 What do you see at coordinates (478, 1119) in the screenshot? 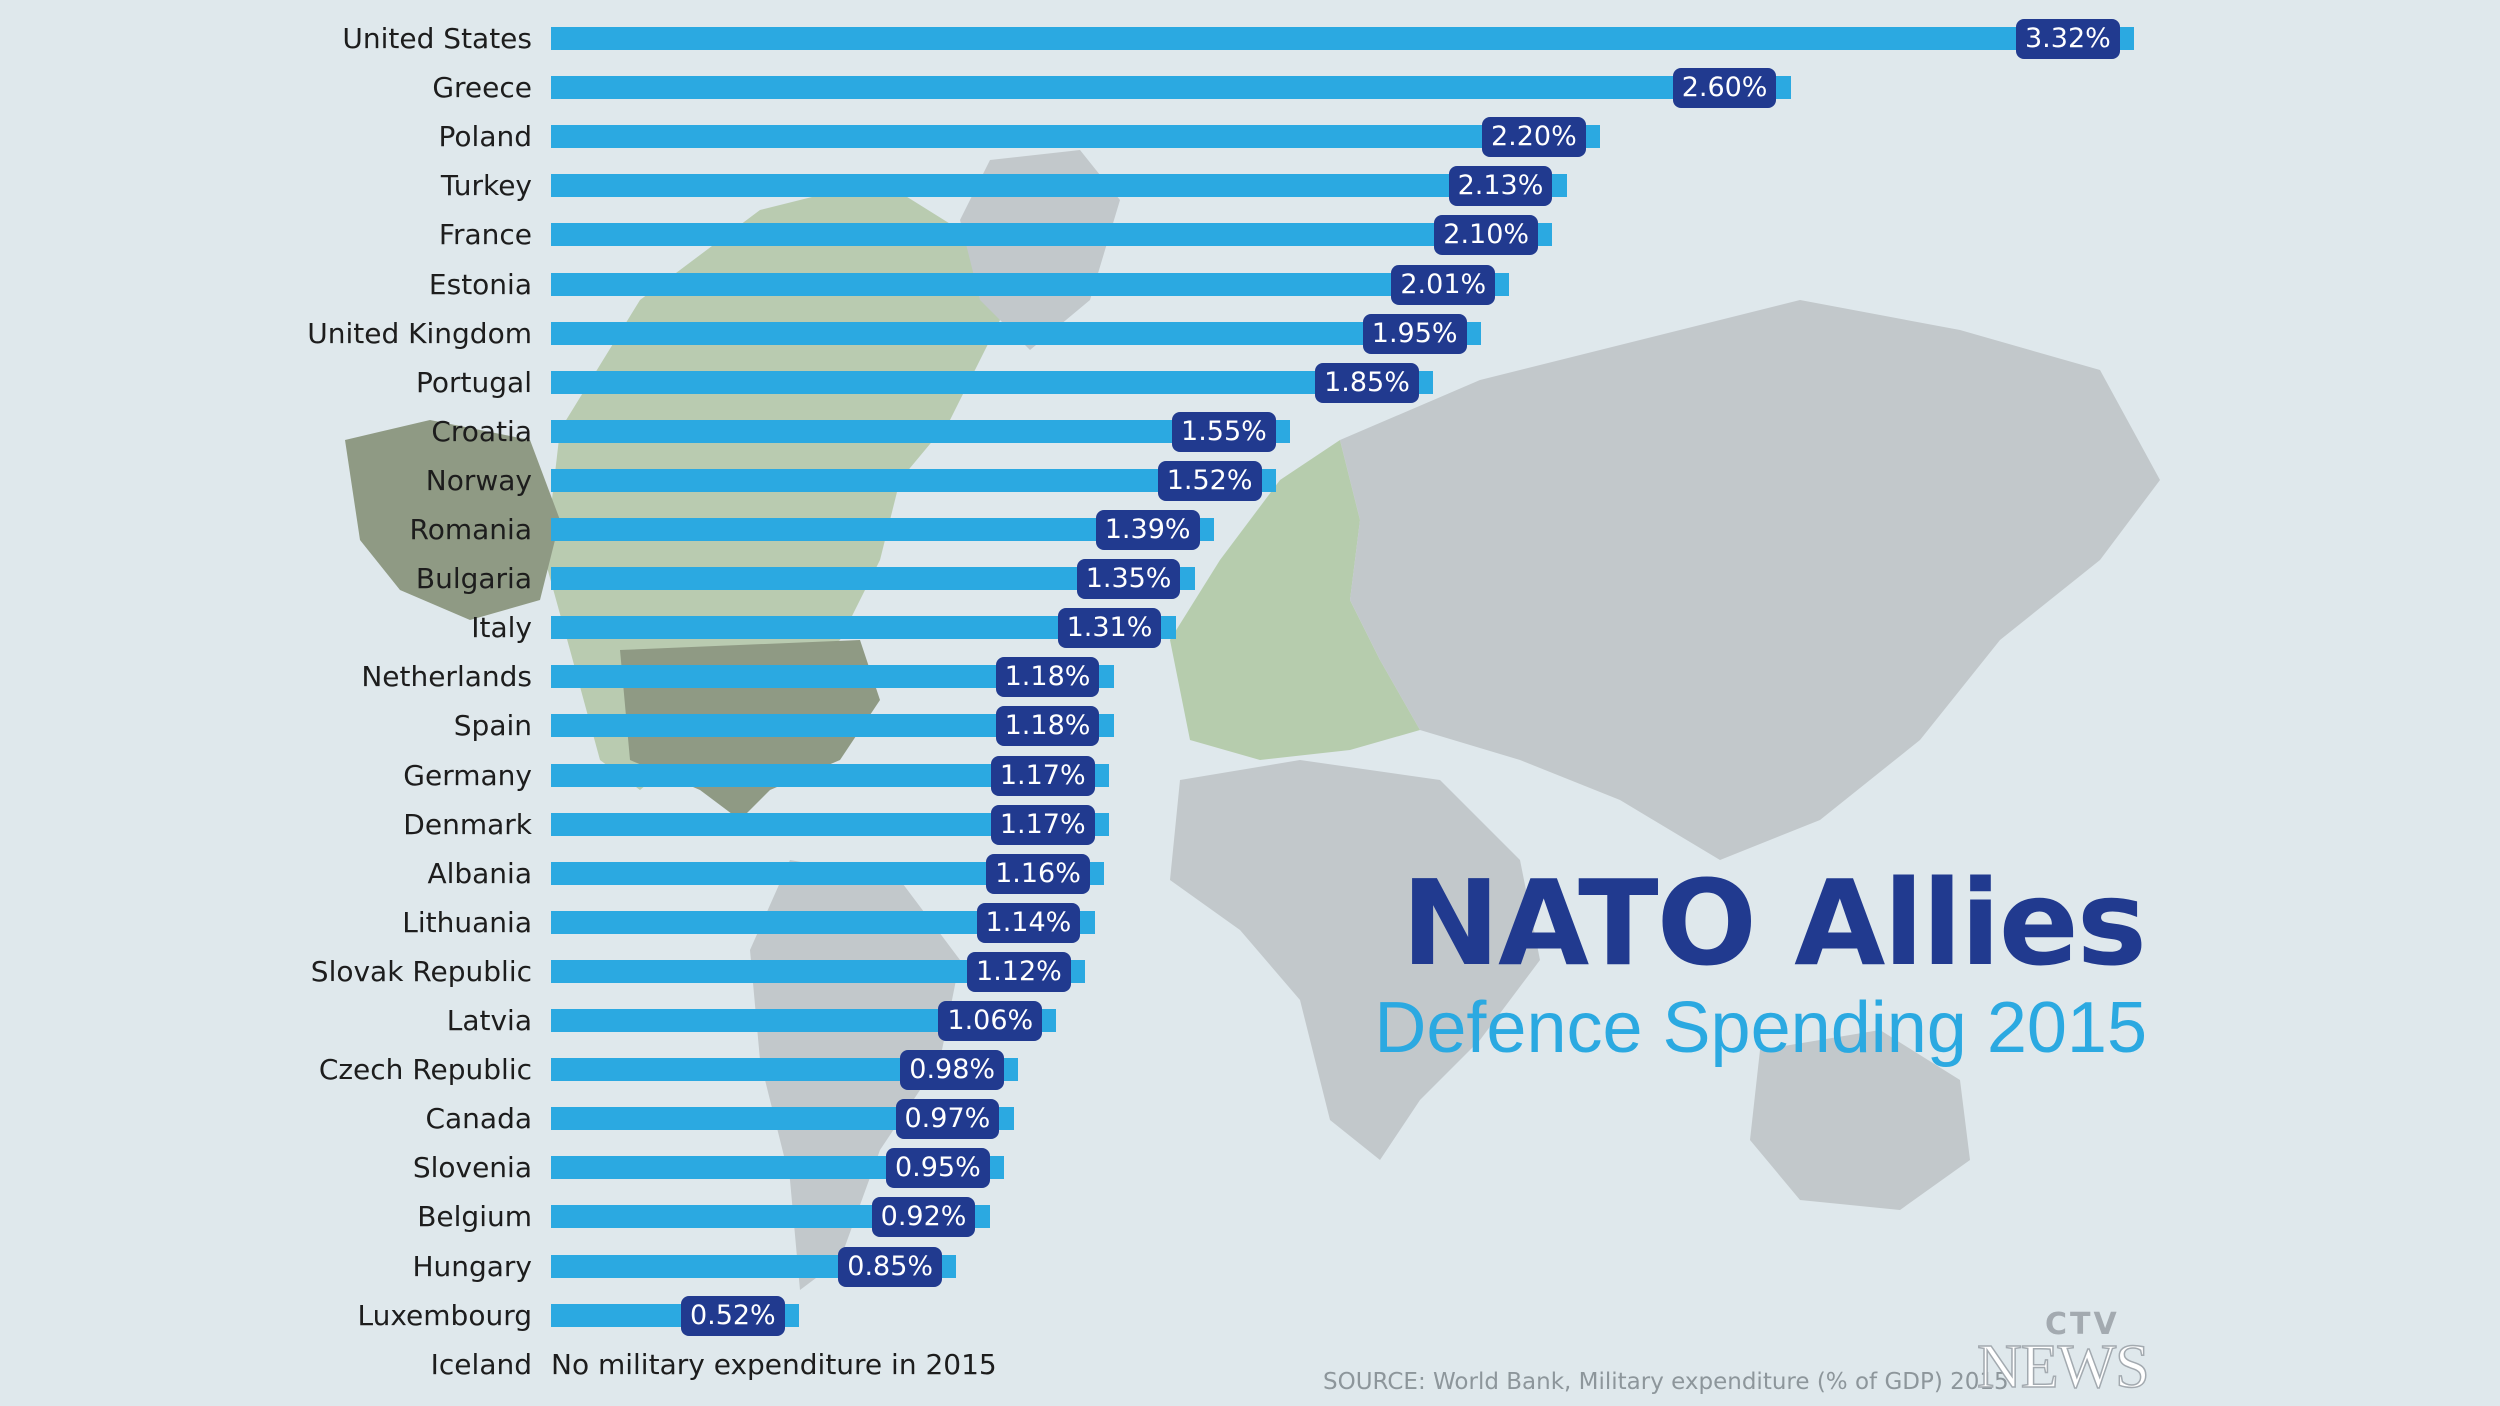
I see `category-label: Canada` at bounding box center [478, 1119].